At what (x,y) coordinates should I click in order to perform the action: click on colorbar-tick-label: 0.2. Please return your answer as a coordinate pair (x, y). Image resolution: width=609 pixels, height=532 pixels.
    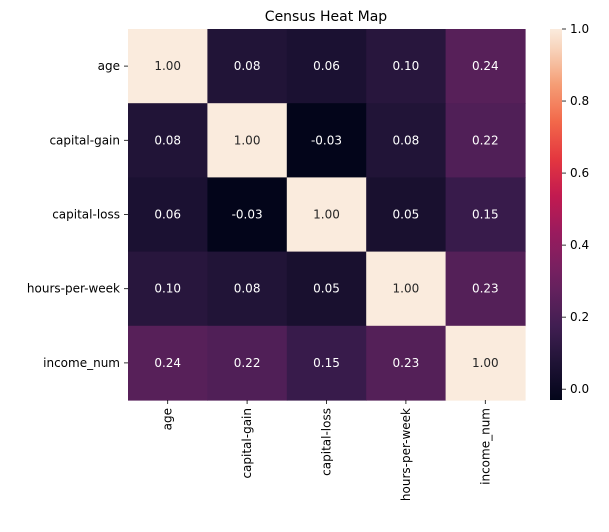
    Looking at the image, I should click on (579, 317).